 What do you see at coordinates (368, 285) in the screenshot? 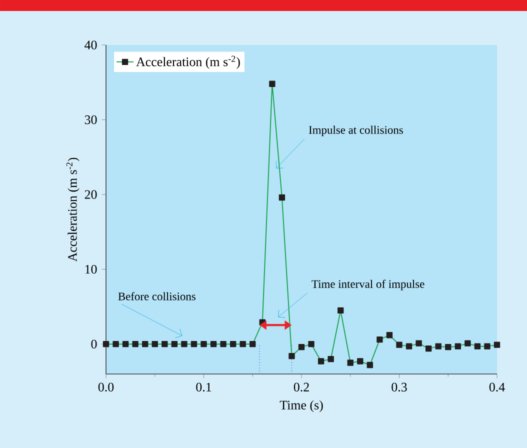
I see `annotation: Time interval of impulse` at bounding box center [368, 285].